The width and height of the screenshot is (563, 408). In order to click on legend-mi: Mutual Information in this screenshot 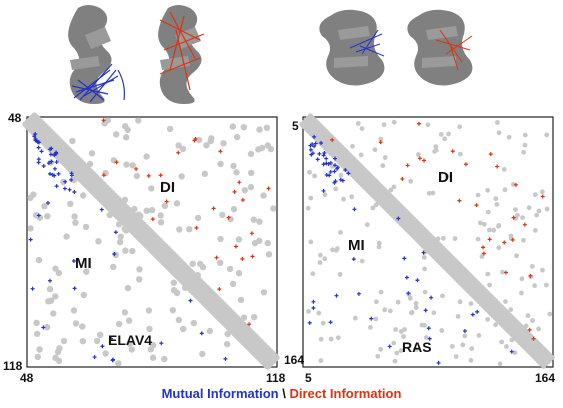, I will do `click(220, 393)`.